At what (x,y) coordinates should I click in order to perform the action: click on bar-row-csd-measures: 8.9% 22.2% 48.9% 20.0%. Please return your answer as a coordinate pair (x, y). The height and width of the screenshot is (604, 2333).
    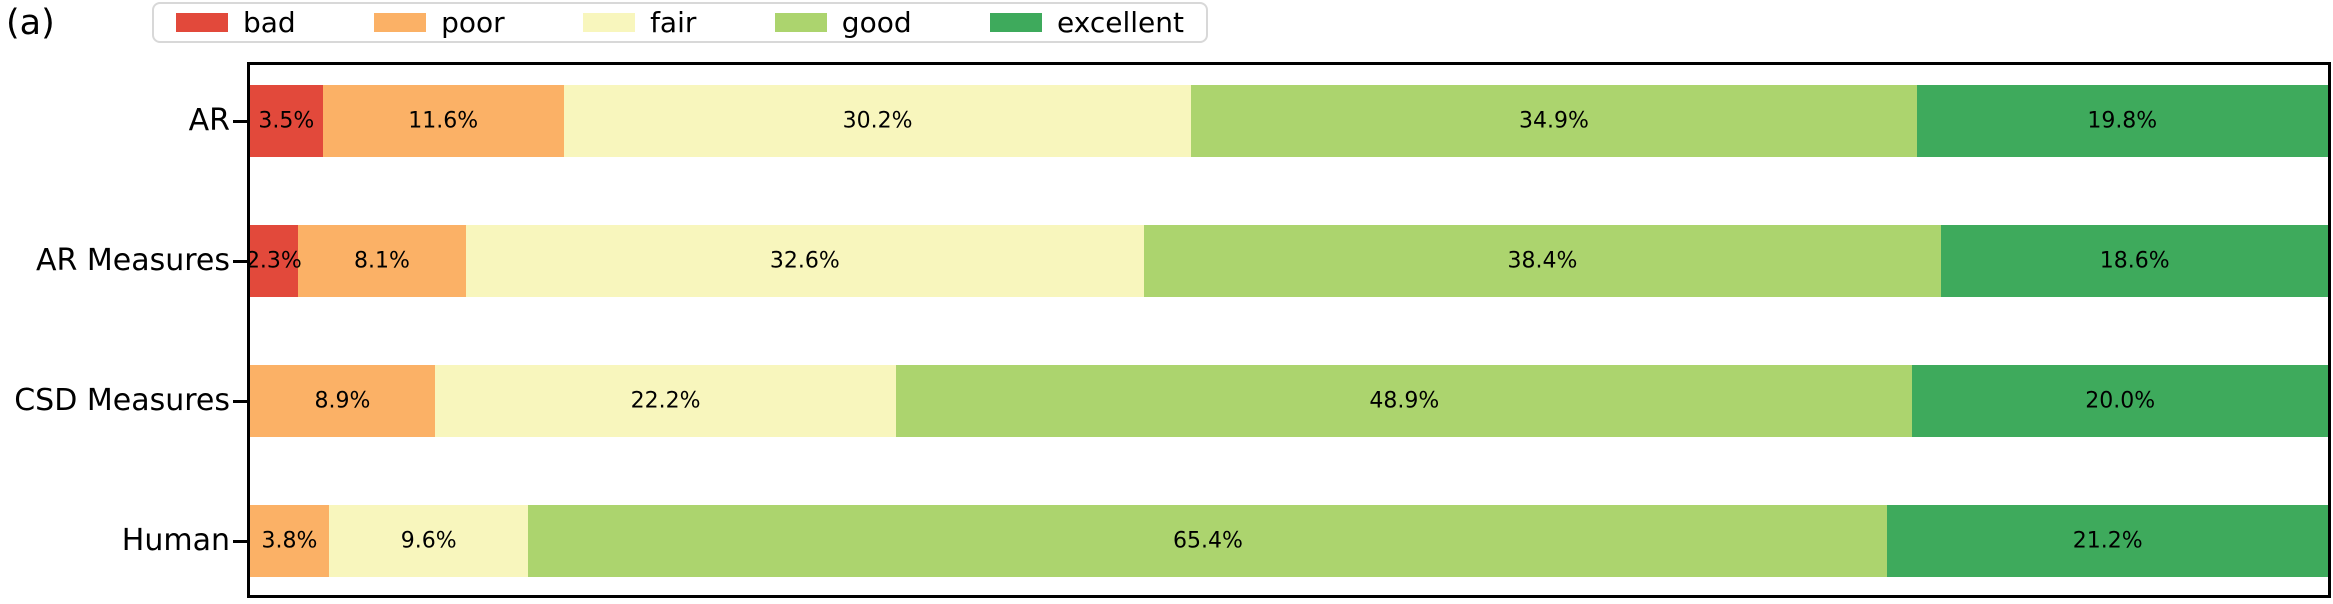
    Looking at the image, I should click on (1289, 401).